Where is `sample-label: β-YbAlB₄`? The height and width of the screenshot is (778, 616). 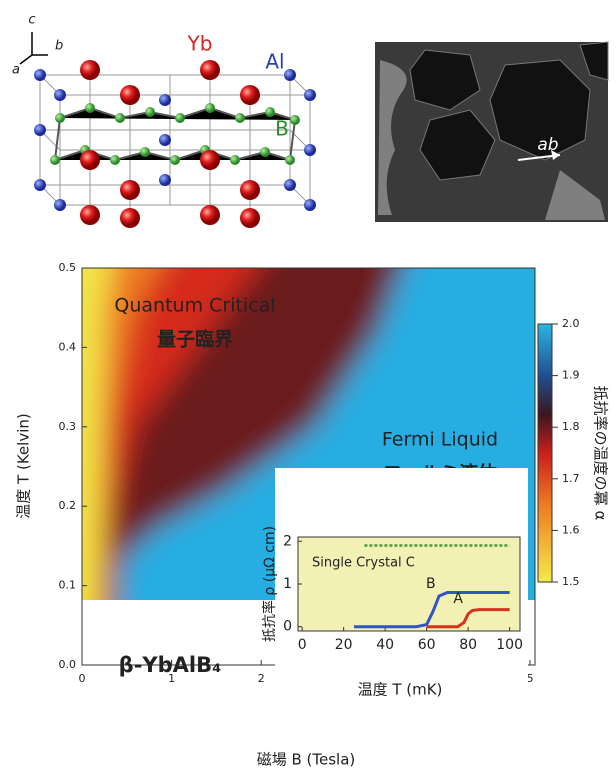 sample-label: β-YbAlB₄ is located at coordinates (170, 665).